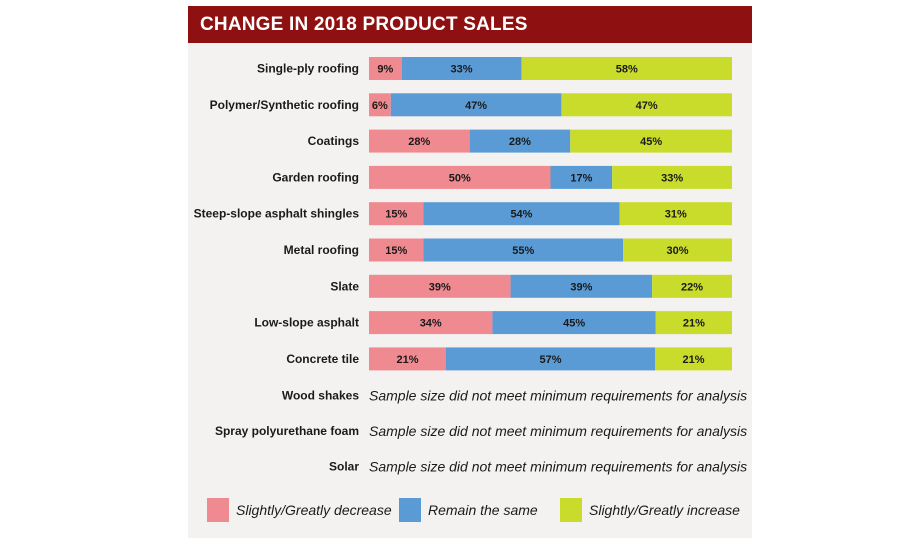 This screenshot has height=550, width=900. Describe the element at coordinates (321, 250) in the screenshot. I see `category-label: Metal roofing` at that location.